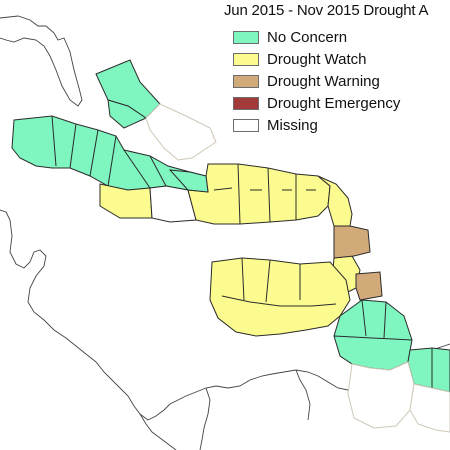  What do you see at coordinates (307, 37) in the screenshot?
I see `legend-label: No Concern` at bounding box center [307, 37].